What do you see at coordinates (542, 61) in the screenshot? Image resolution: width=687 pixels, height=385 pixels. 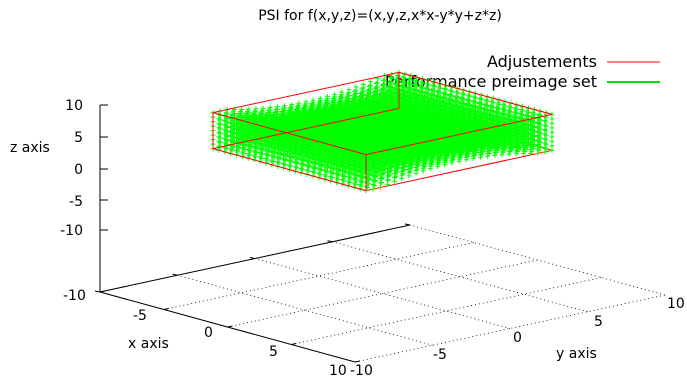 I see `legend-label-adjustements: Adjustements` at bounding box center [542, 61].